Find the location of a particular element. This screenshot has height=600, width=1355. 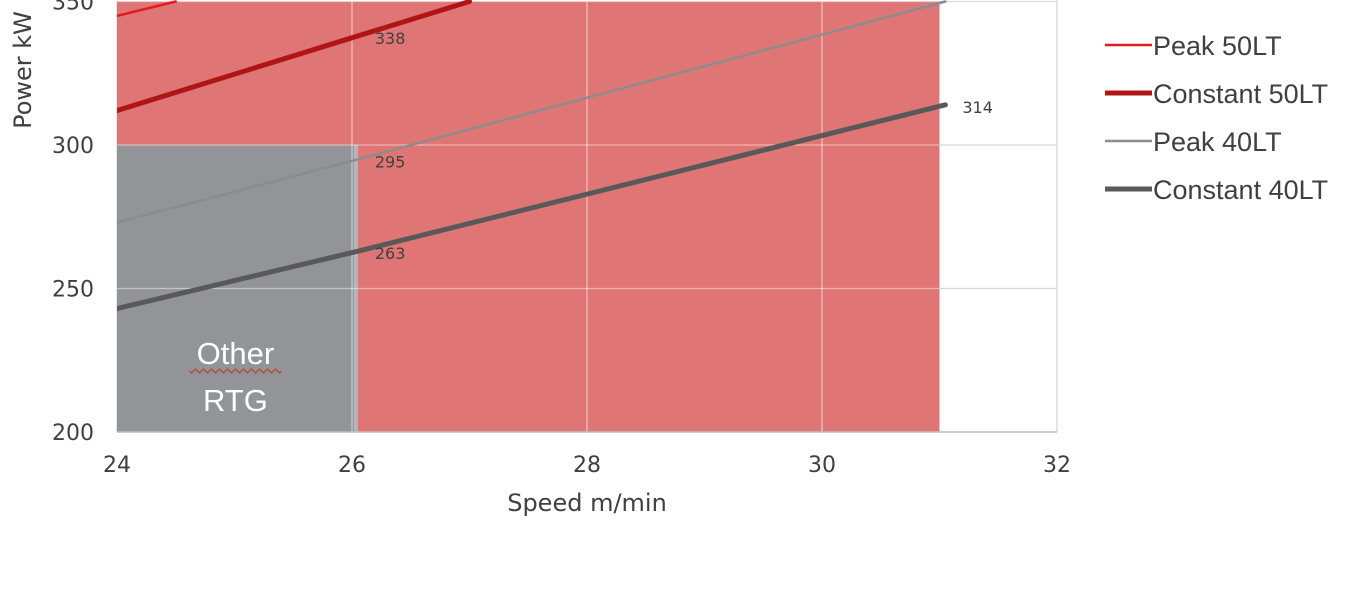

region-labels: Other RTG is located at coordinates (235, 377).